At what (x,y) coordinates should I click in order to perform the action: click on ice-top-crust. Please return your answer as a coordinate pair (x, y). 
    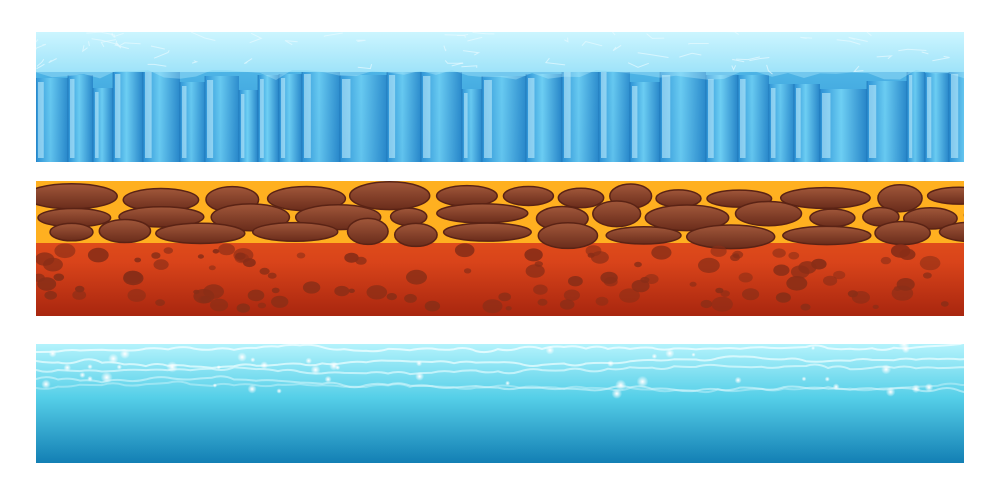
    Looking at the image, I should click on (500, 52).